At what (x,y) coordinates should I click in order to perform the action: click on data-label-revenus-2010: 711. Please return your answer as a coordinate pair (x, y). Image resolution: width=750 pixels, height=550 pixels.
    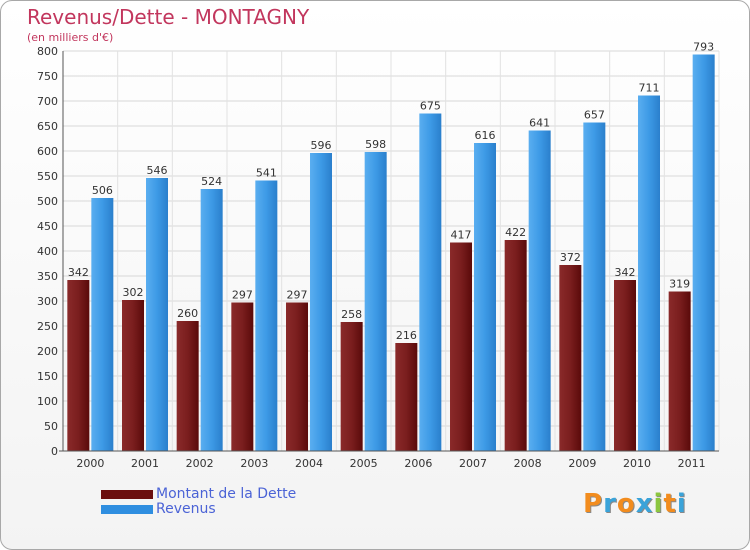
    Looking at the image, I should click on (649, 88).